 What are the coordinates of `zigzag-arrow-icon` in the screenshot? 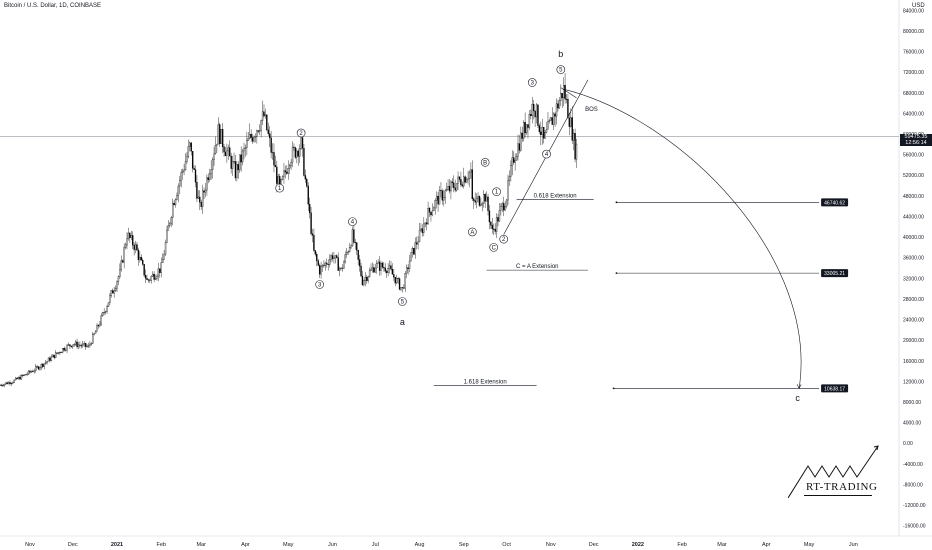 It's located at (833, 472).